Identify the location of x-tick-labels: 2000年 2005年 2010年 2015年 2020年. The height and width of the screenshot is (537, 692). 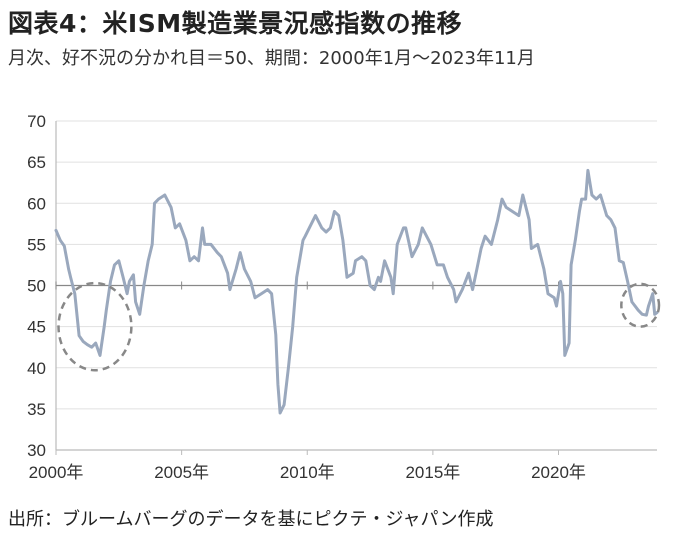
(307, 472).